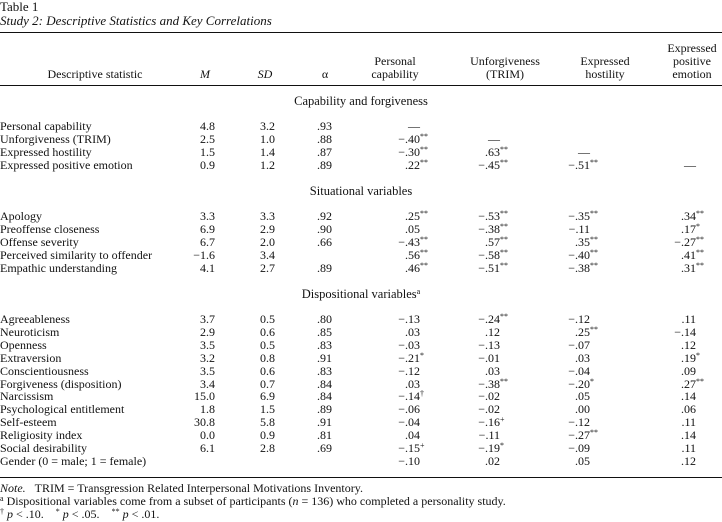 The width and height of the screenshot is (722, 522). What do you see at coordinates (316, 435) in the screenshot?
I see `cell-alpha: .81` at bounding box center [316, 435].